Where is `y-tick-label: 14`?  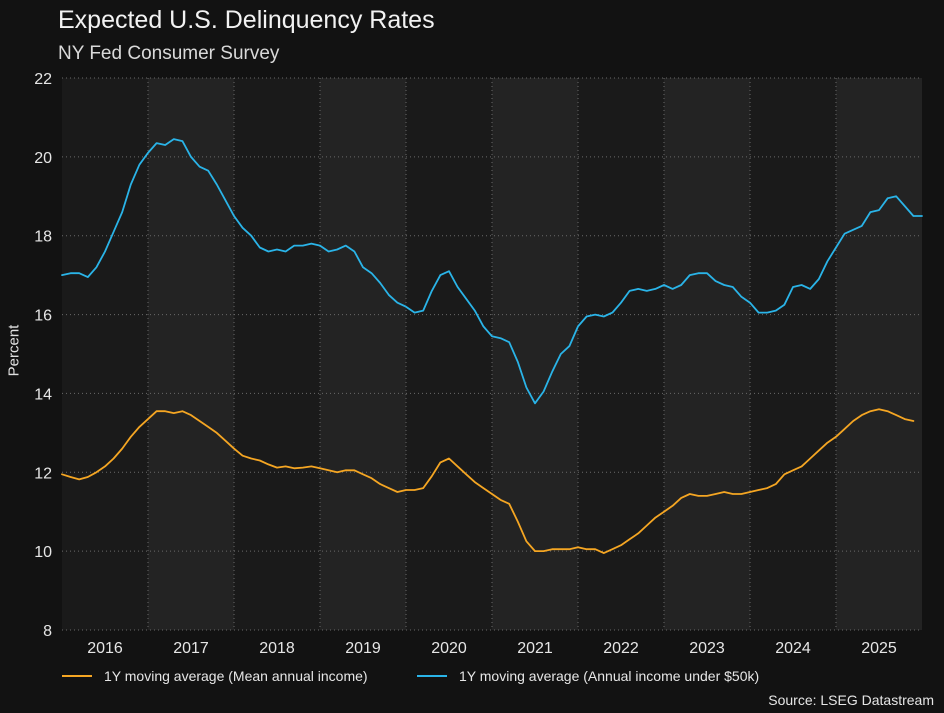
y-tick-label: 14 is located at coordinates (43, 394).